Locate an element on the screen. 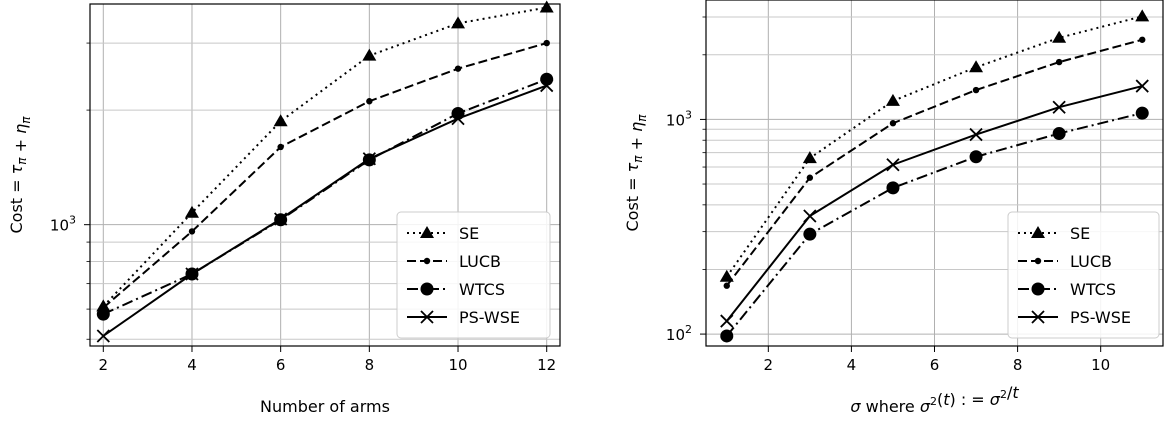 The image size is (1169, 422). y-tick-label: 10² is located at coordinates (679, 333).